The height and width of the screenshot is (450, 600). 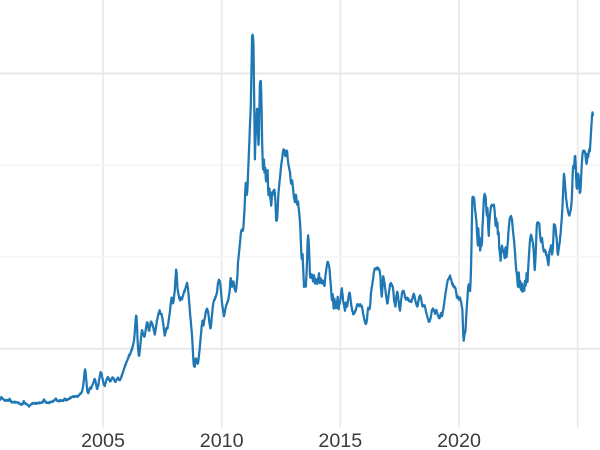 What do you see at coordinates (459, 440) in the screenshot?
I see `svg-text: 2020` at bounding box center [459, 440].